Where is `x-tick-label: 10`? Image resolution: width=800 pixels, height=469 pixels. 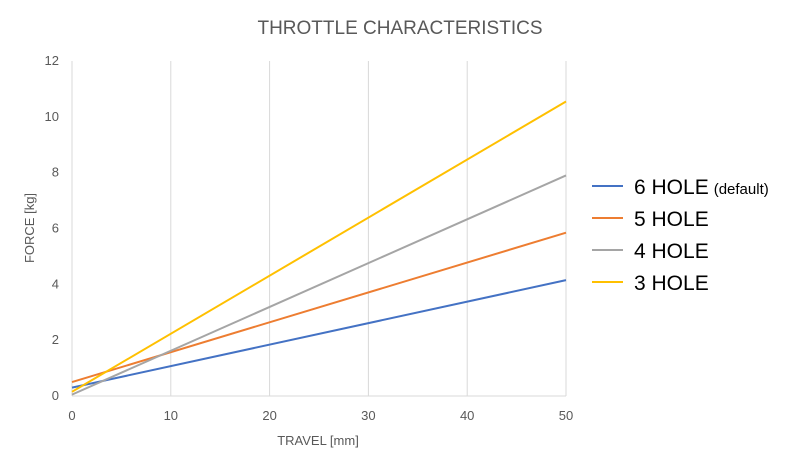 x-tick-label: 10 is located at coordinates (171, 415).